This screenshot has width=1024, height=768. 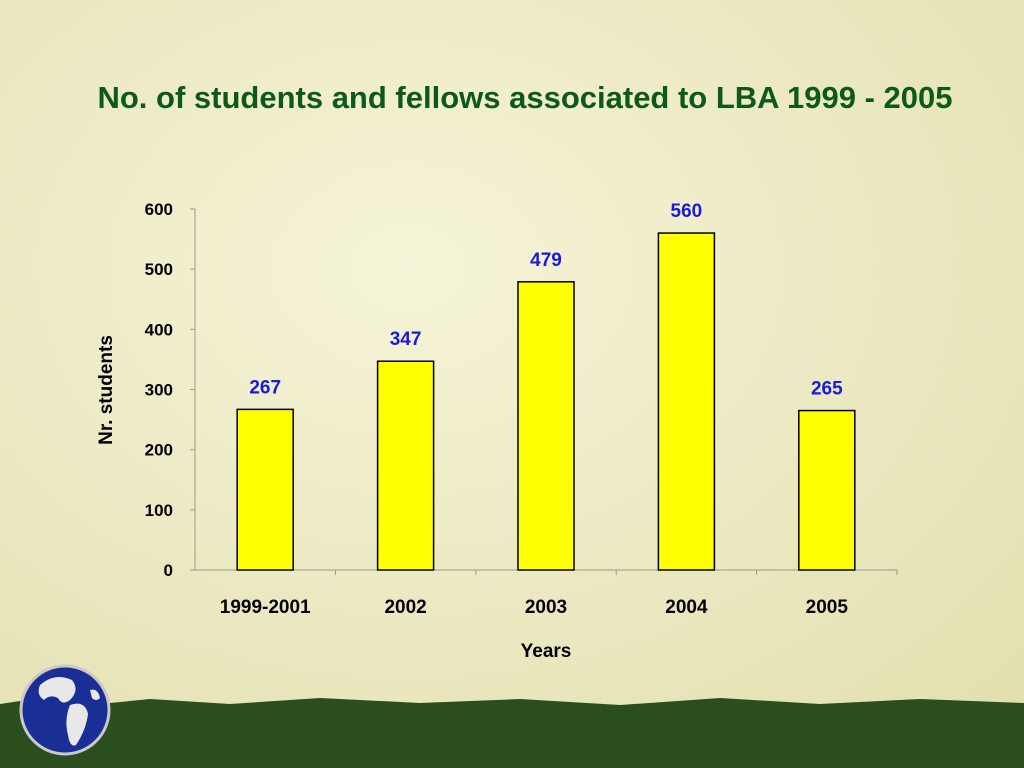 I want to click on data-label: 560, so click(x=687, y=211).